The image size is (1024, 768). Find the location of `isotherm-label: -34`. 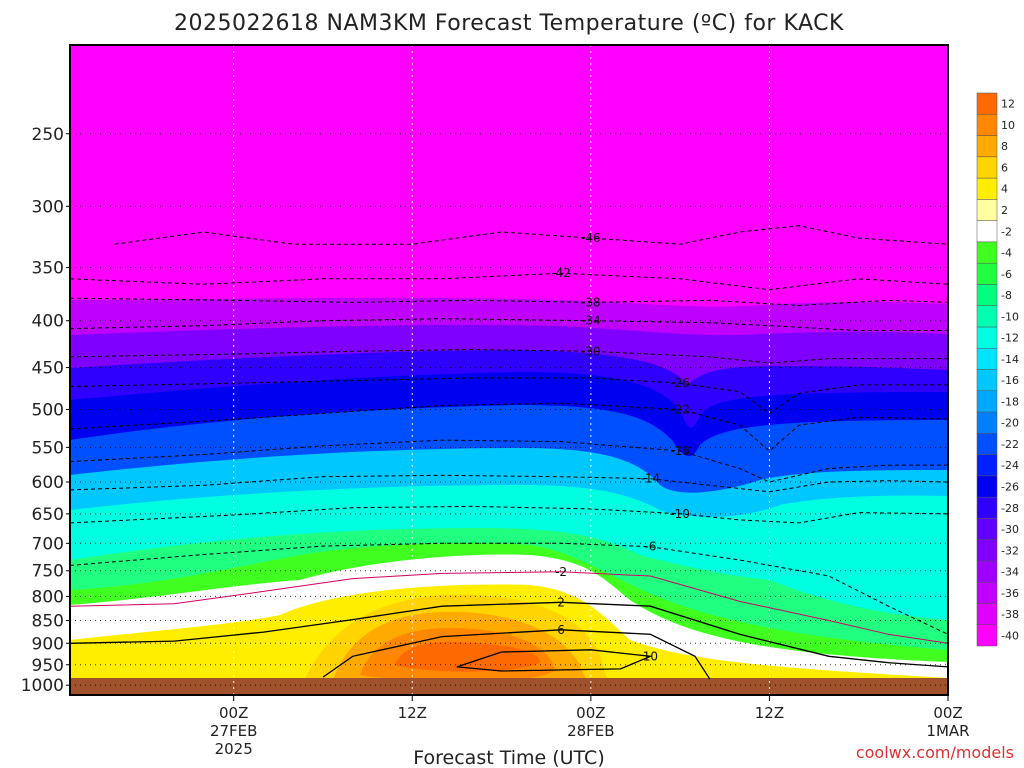

isotherm-label: -34 is located at coordinates (591, 321).